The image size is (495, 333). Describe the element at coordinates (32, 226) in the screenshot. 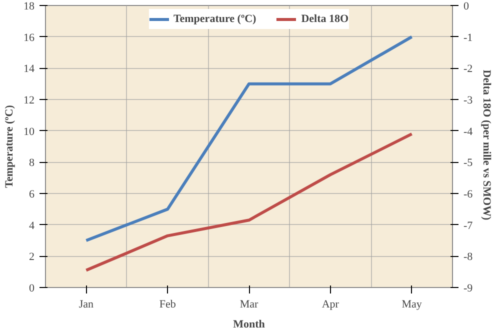

I see `y-tick-label: 4` at that location.